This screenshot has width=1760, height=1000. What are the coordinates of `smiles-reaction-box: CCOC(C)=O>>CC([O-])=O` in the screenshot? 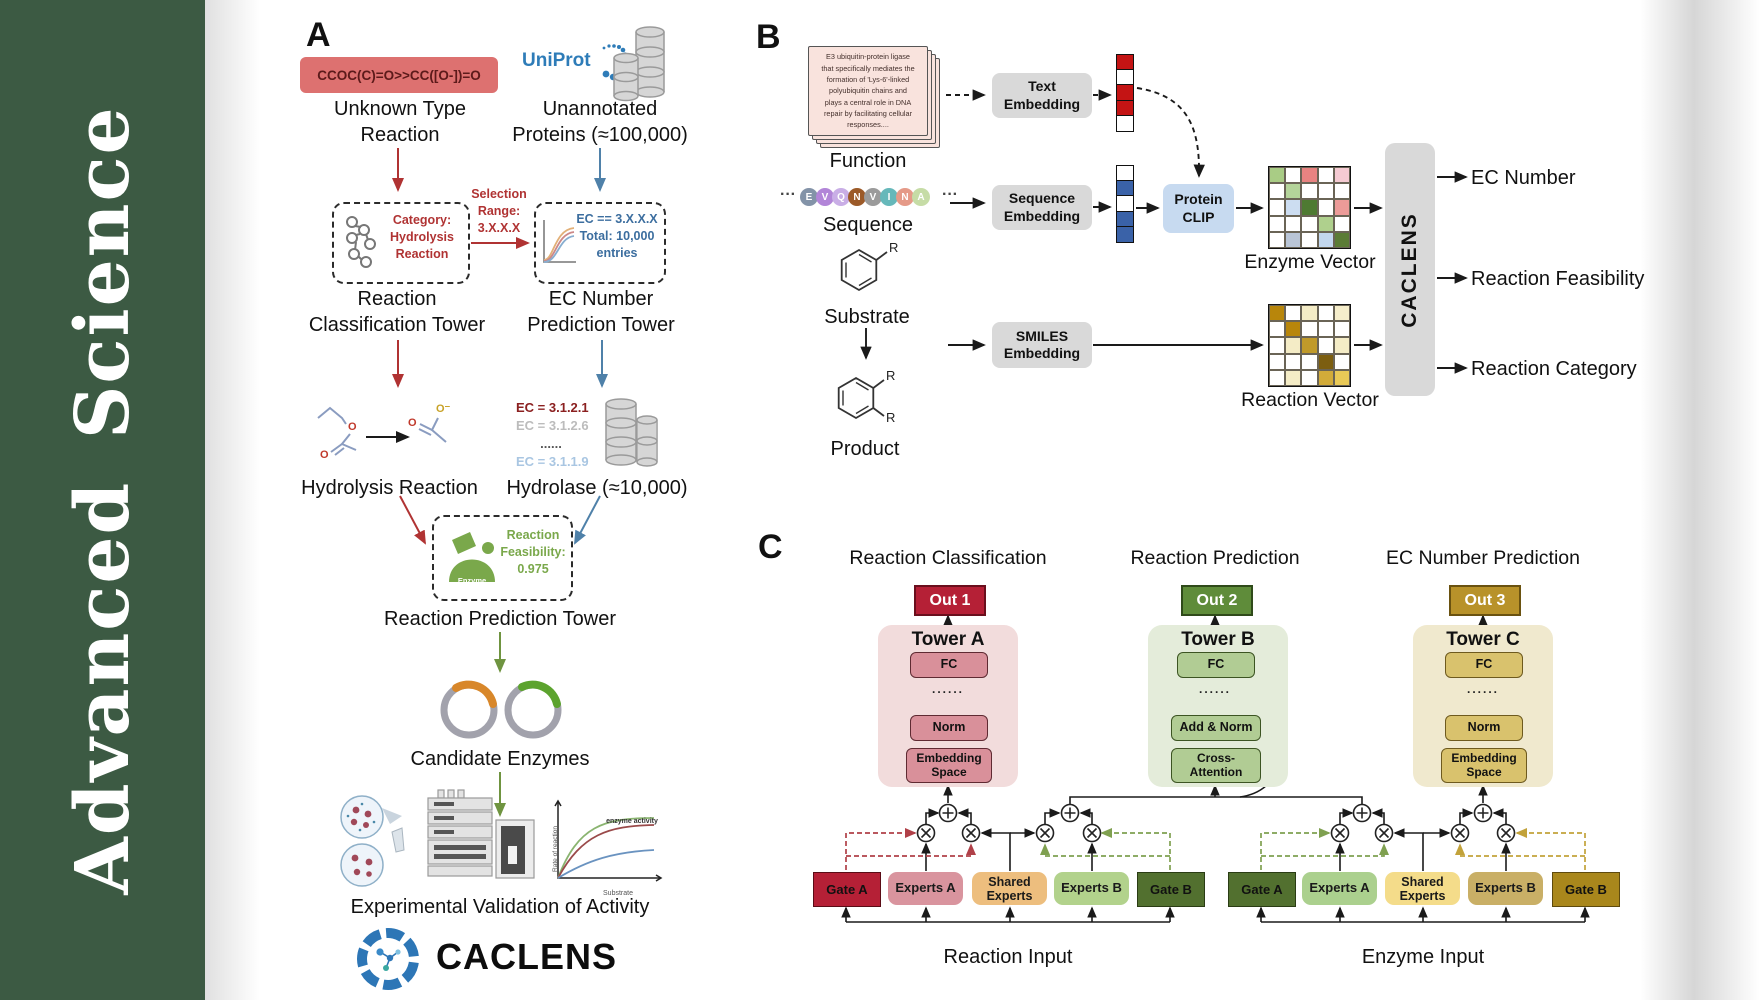 It's located at (399, 75).